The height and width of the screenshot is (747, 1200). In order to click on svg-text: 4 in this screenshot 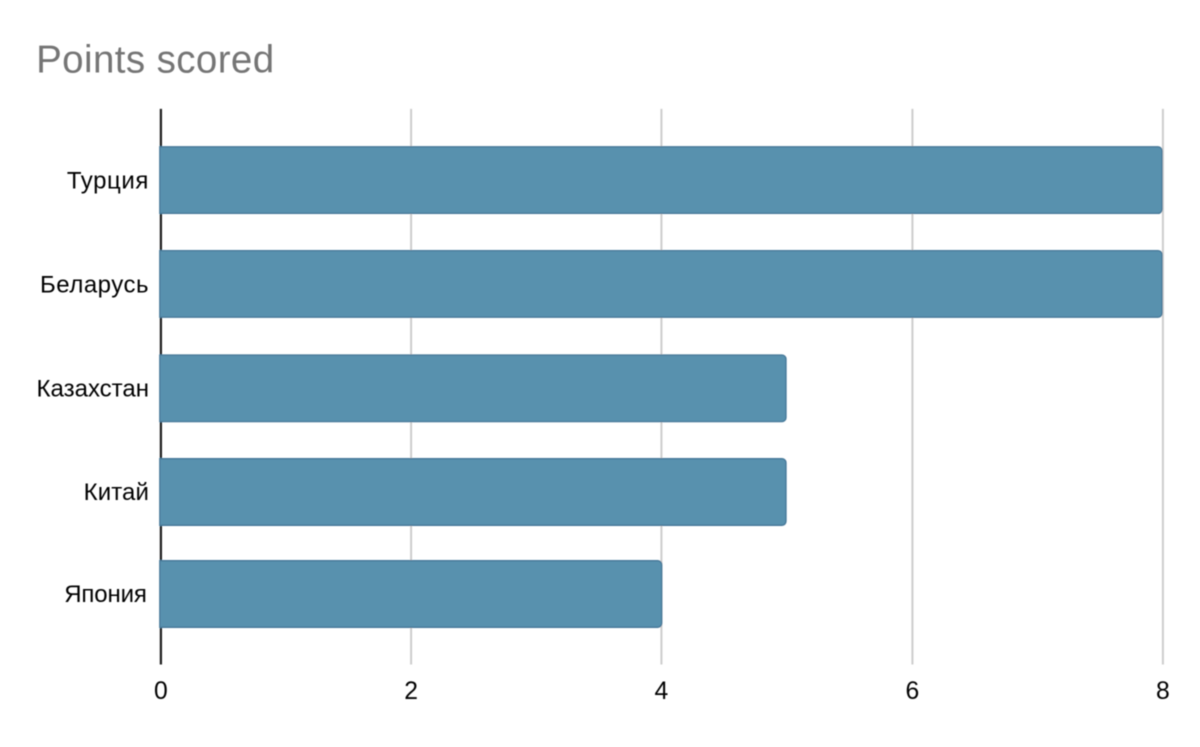, I will do `click(662, 691)`.